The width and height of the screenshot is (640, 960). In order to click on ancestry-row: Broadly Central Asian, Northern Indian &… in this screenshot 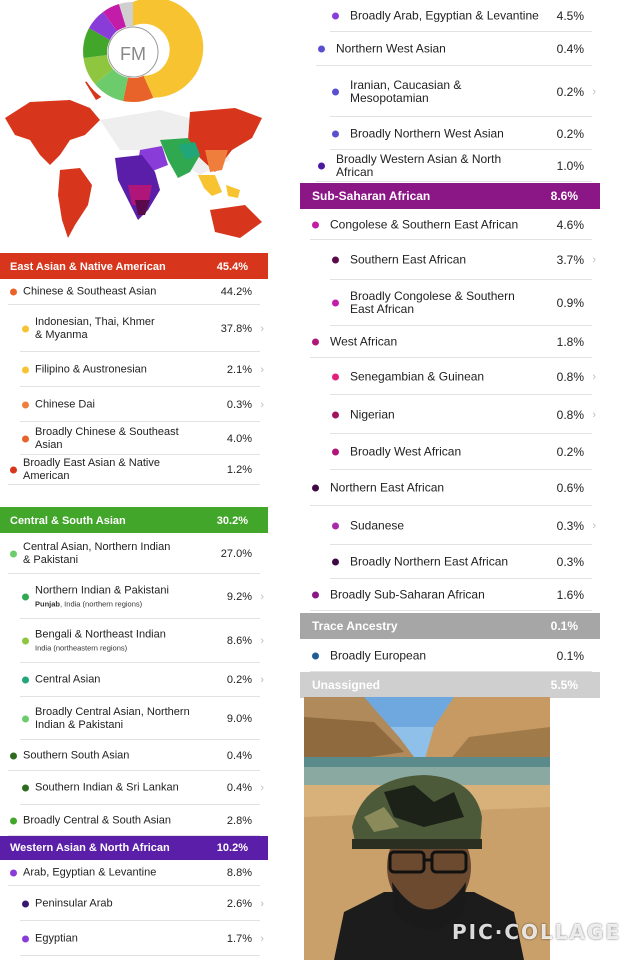, I will do `click(134, 718)`.